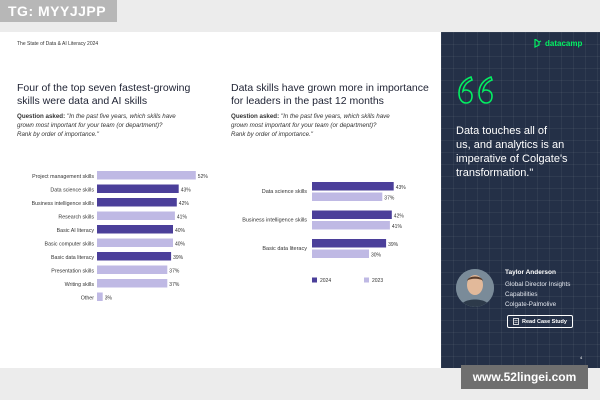  I want to click on category-label: Project management skills, so click(63, 177).